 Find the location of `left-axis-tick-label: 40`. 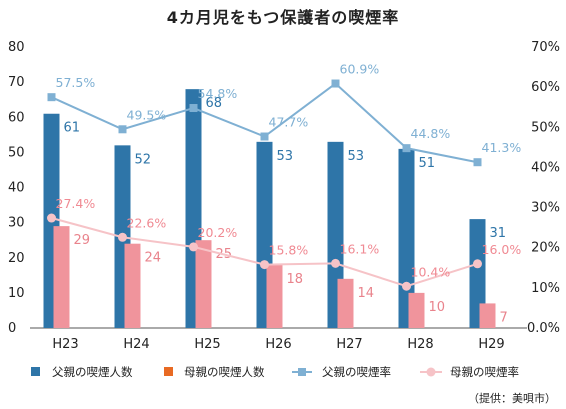

left-axis-tick-label: 40 is located at coordinates (16, 188).